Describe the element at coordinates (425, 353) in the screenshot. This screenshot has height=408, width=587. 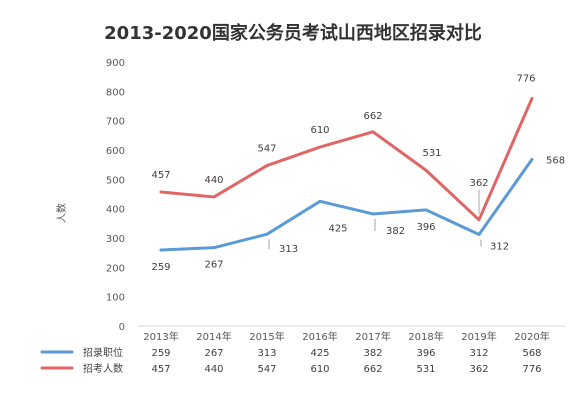
I see `table-cell: 396` at that location.